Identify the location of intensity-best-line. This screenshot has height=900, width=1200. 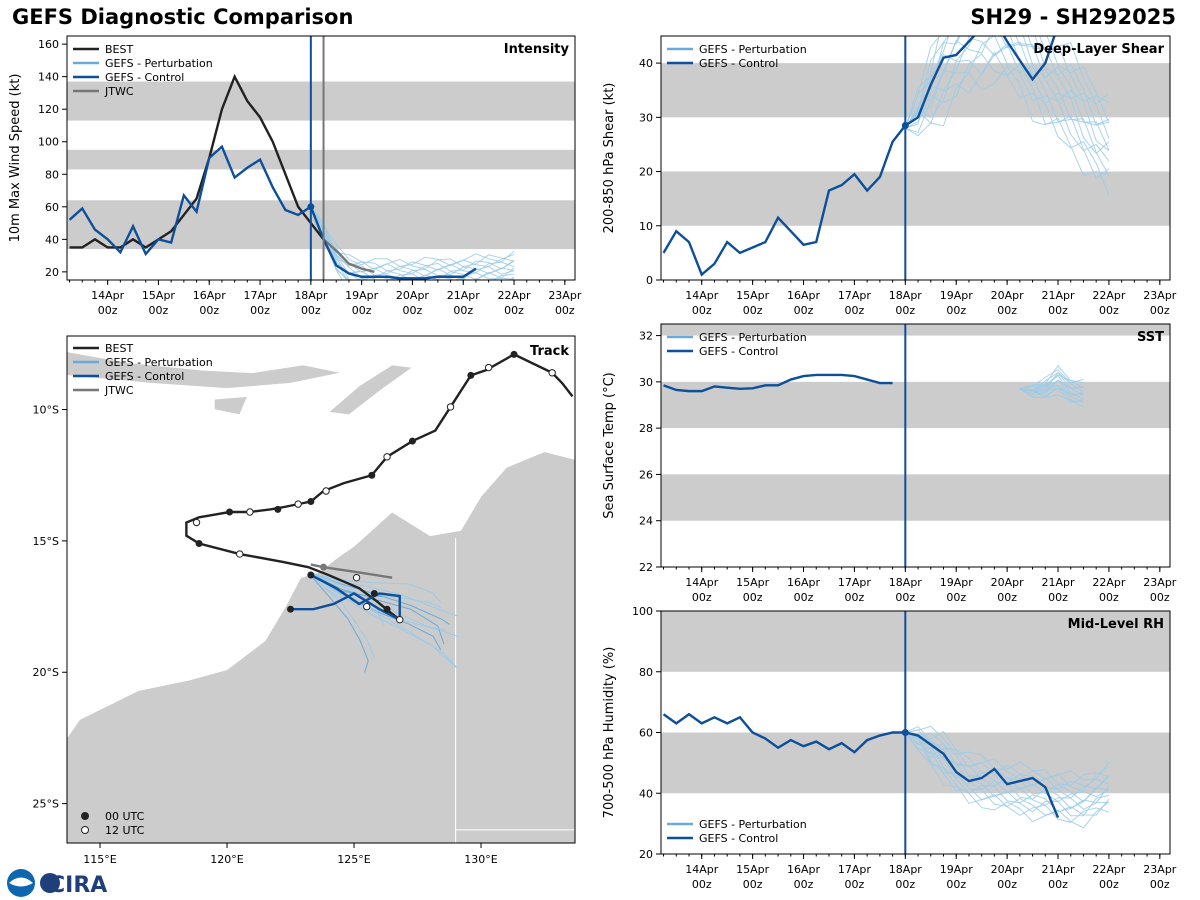
(197, 161).